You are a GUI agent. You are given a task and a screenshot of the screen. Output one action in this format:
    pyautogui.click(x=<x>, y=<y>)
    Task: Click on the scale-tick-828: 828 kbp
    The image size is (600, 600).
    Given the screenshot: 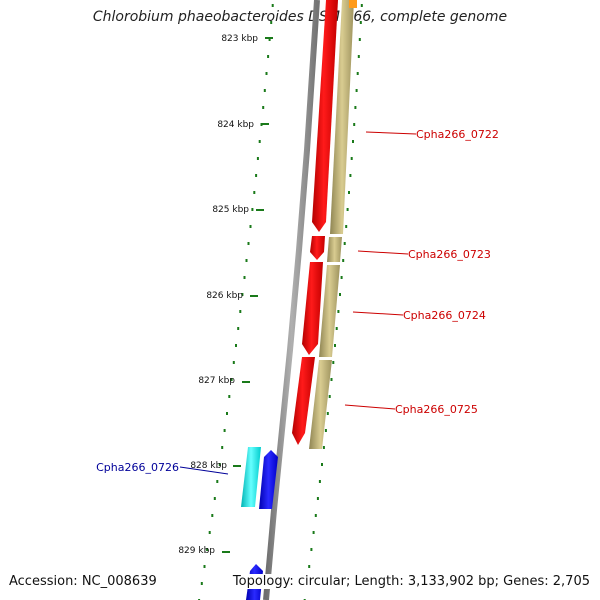 What is the action you would take?
    pyautogui.click(x=215, y=466)
    